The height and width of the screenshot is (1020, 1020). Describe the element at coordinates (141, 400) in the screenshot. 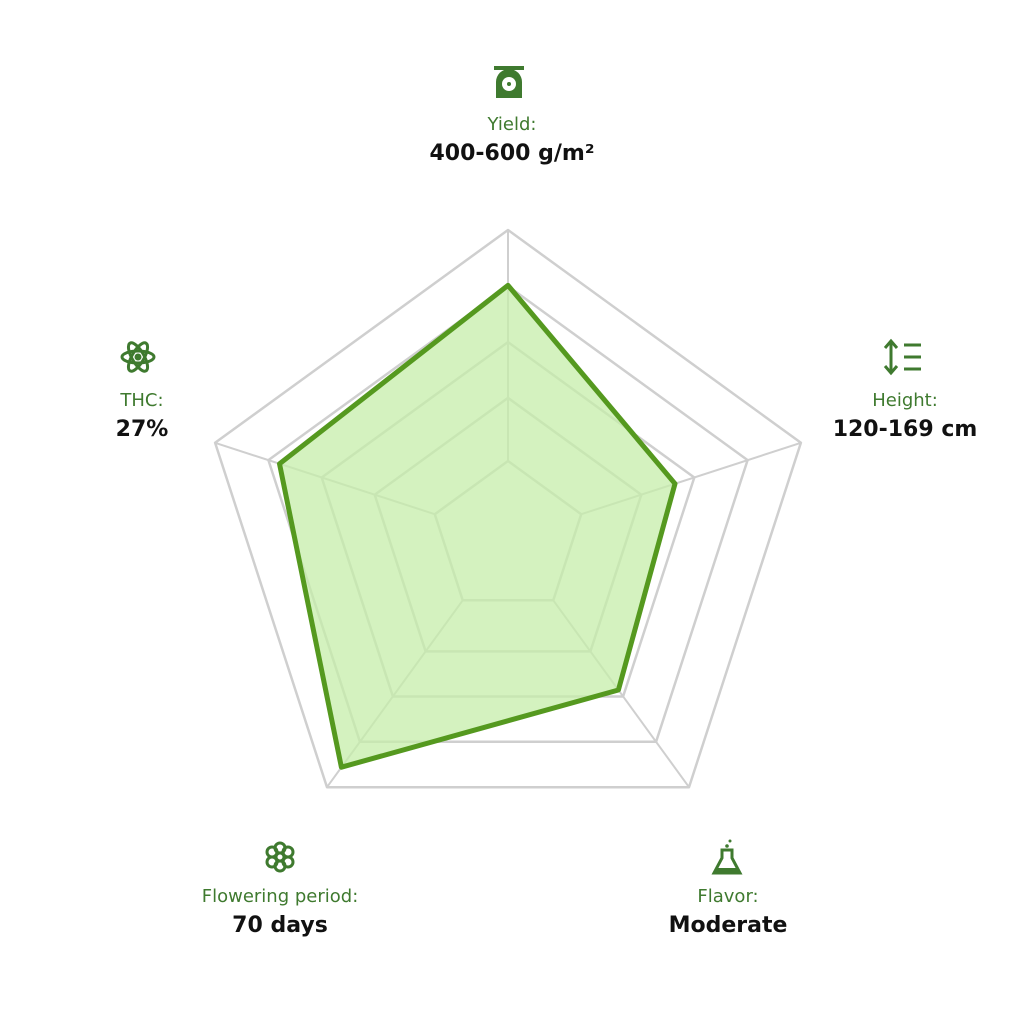

I see `axis-label: THC:` at that location.